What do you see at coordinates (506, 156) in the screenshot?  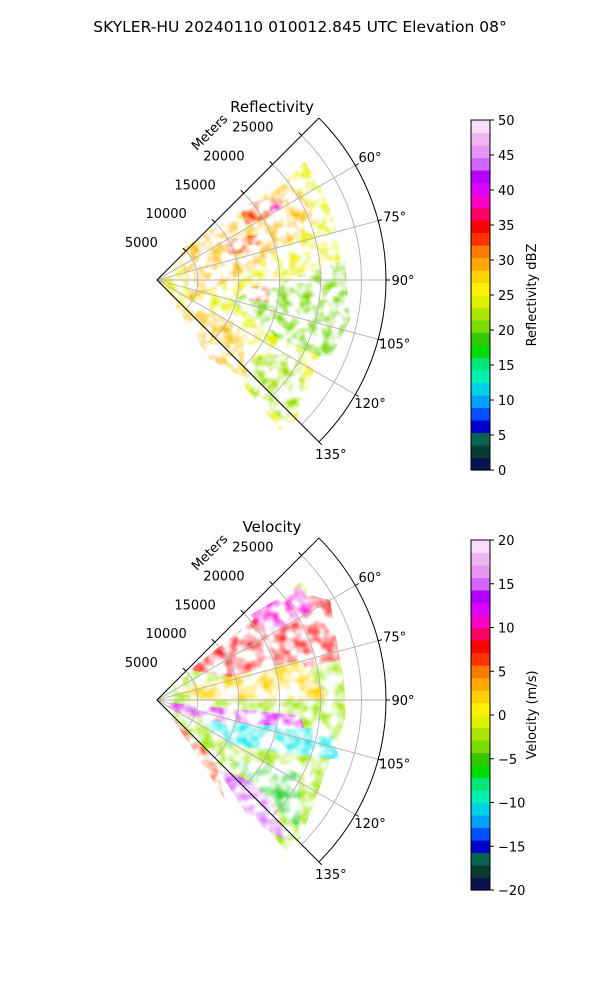 I see `colorbar-tick-label: 45` at bounding box center [506, 156].